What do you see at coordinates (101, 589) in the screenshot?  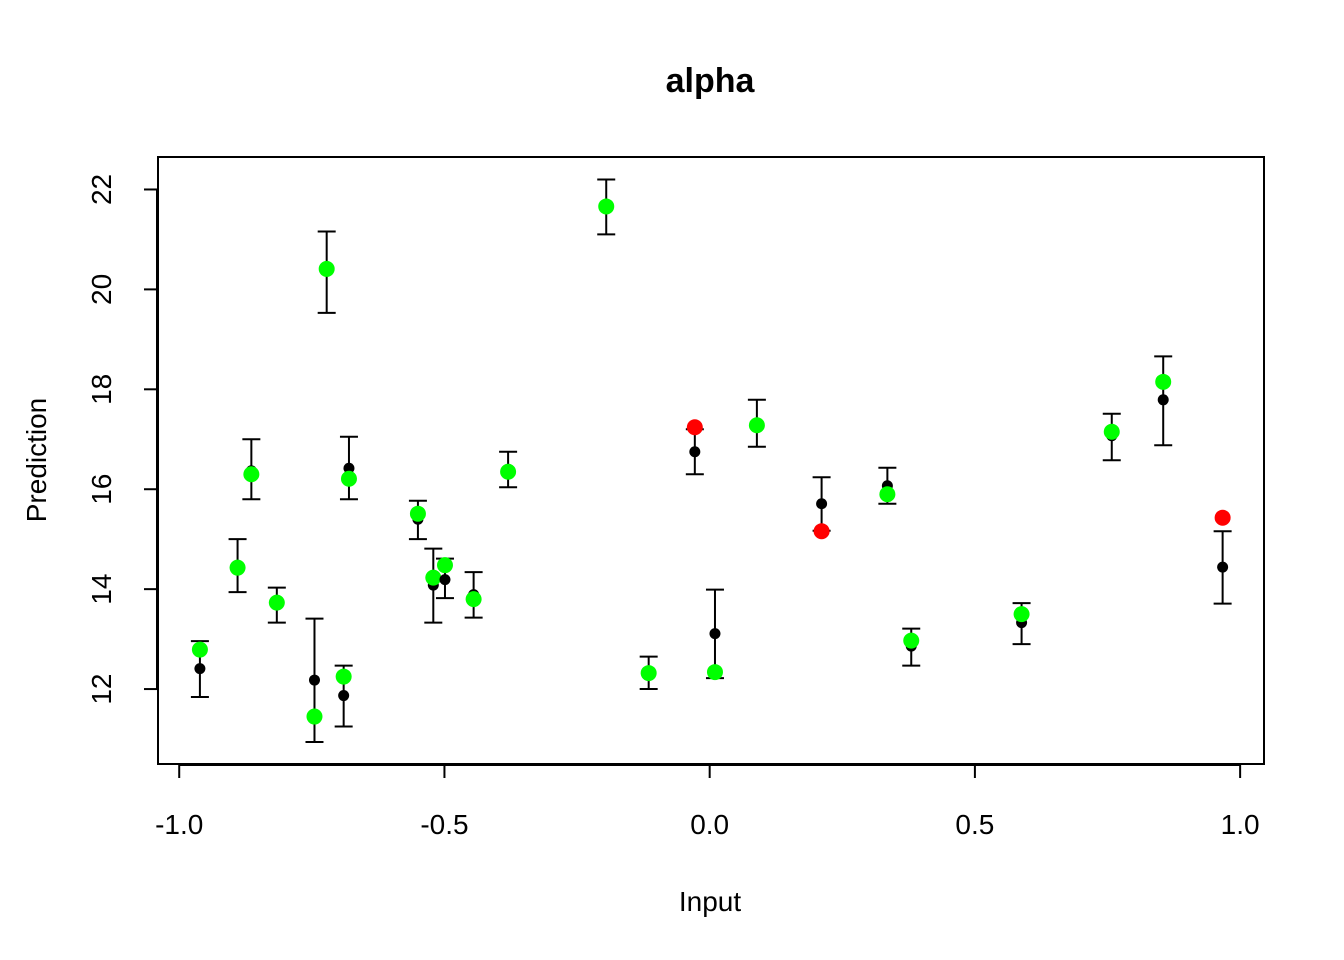 I see `y-tick-label: 14` at bounding box center [101, 589].